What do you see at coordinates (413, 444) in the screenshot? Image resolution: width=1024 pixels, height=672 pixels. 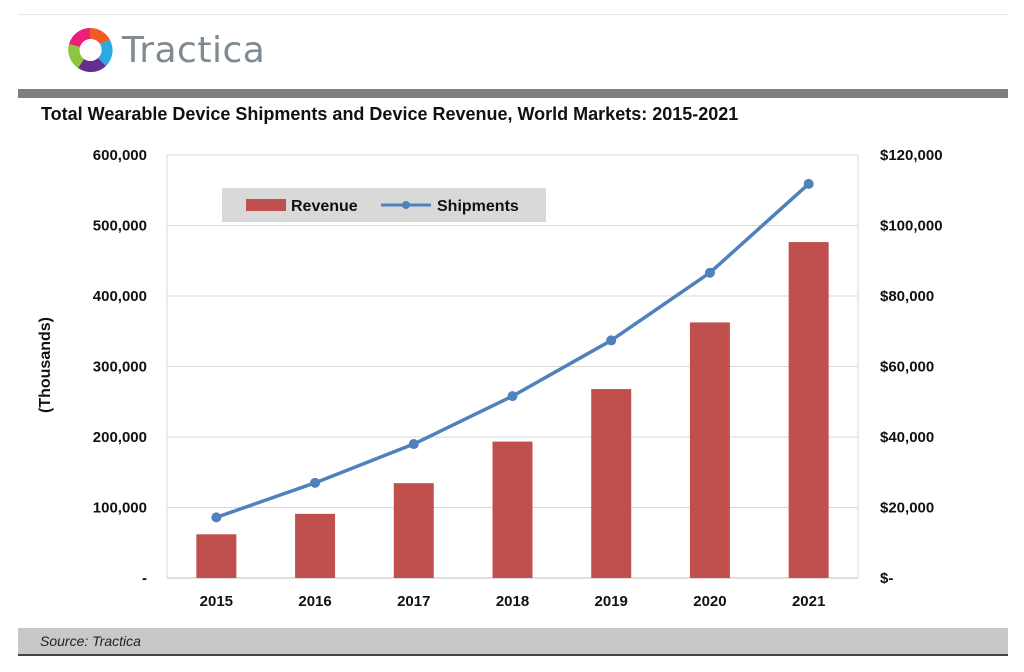 I see `point-shipments-2017` at bounding box center [413, 444].